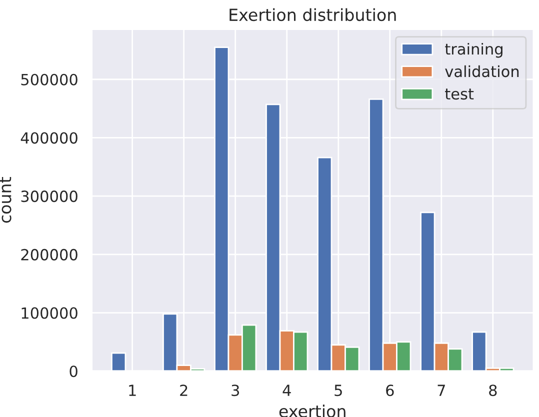 This screenshot has height=417, width=539. I want to click on x-tick-label: 8, so click(493, 390).